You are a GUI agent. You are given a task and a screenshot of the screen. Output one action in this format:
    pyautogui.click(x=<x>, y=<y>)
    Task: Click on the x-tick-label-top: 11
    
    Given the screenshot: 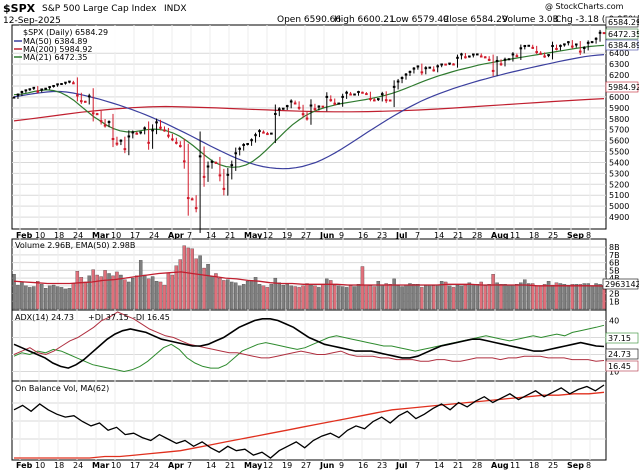 What is the action you would take?
    pyautogui.click(x=515, y=235)
    